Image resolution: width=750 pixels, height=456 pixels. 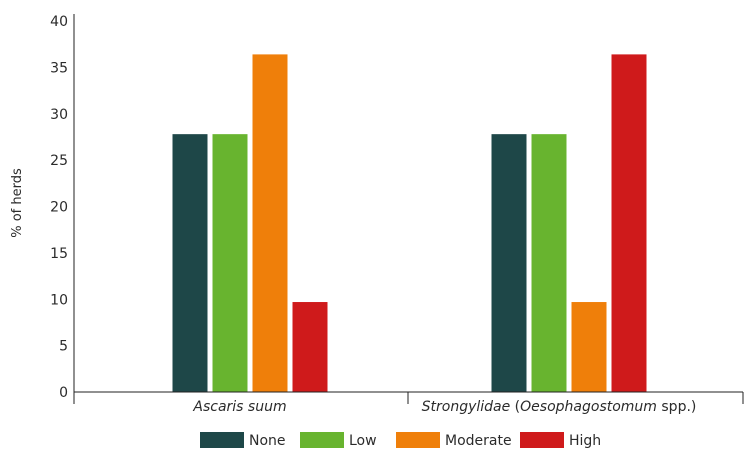 I want to click on legend-label-none: None, so click(x=267, y=441).